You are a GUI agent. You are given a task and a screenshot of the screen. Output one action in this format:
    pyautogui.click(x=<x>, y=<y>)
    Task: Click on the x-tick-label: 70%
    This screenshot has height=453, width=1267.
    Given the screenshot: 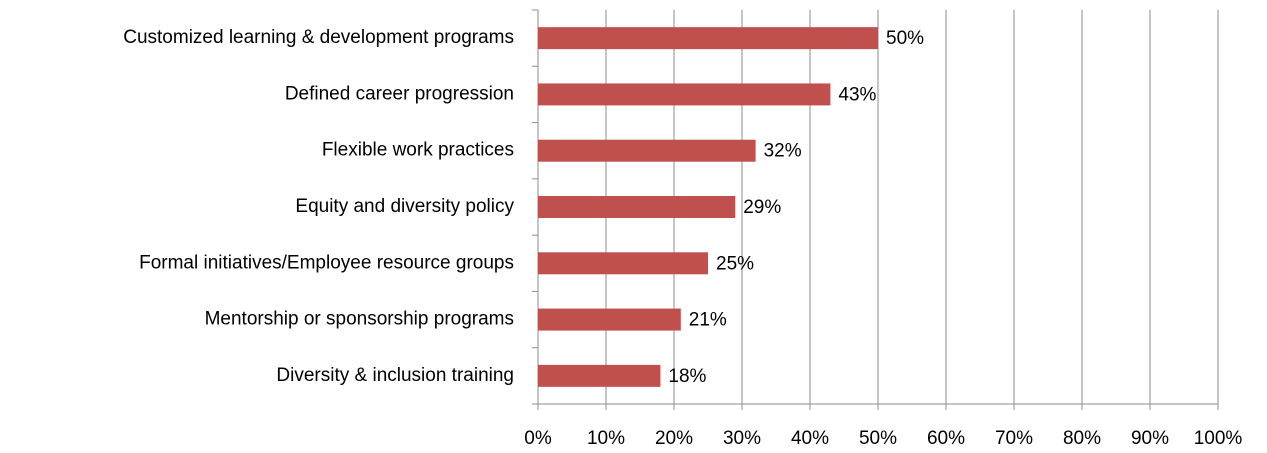 What is the action you would take?
    pyautogui.click(x=1014, y=438)
    